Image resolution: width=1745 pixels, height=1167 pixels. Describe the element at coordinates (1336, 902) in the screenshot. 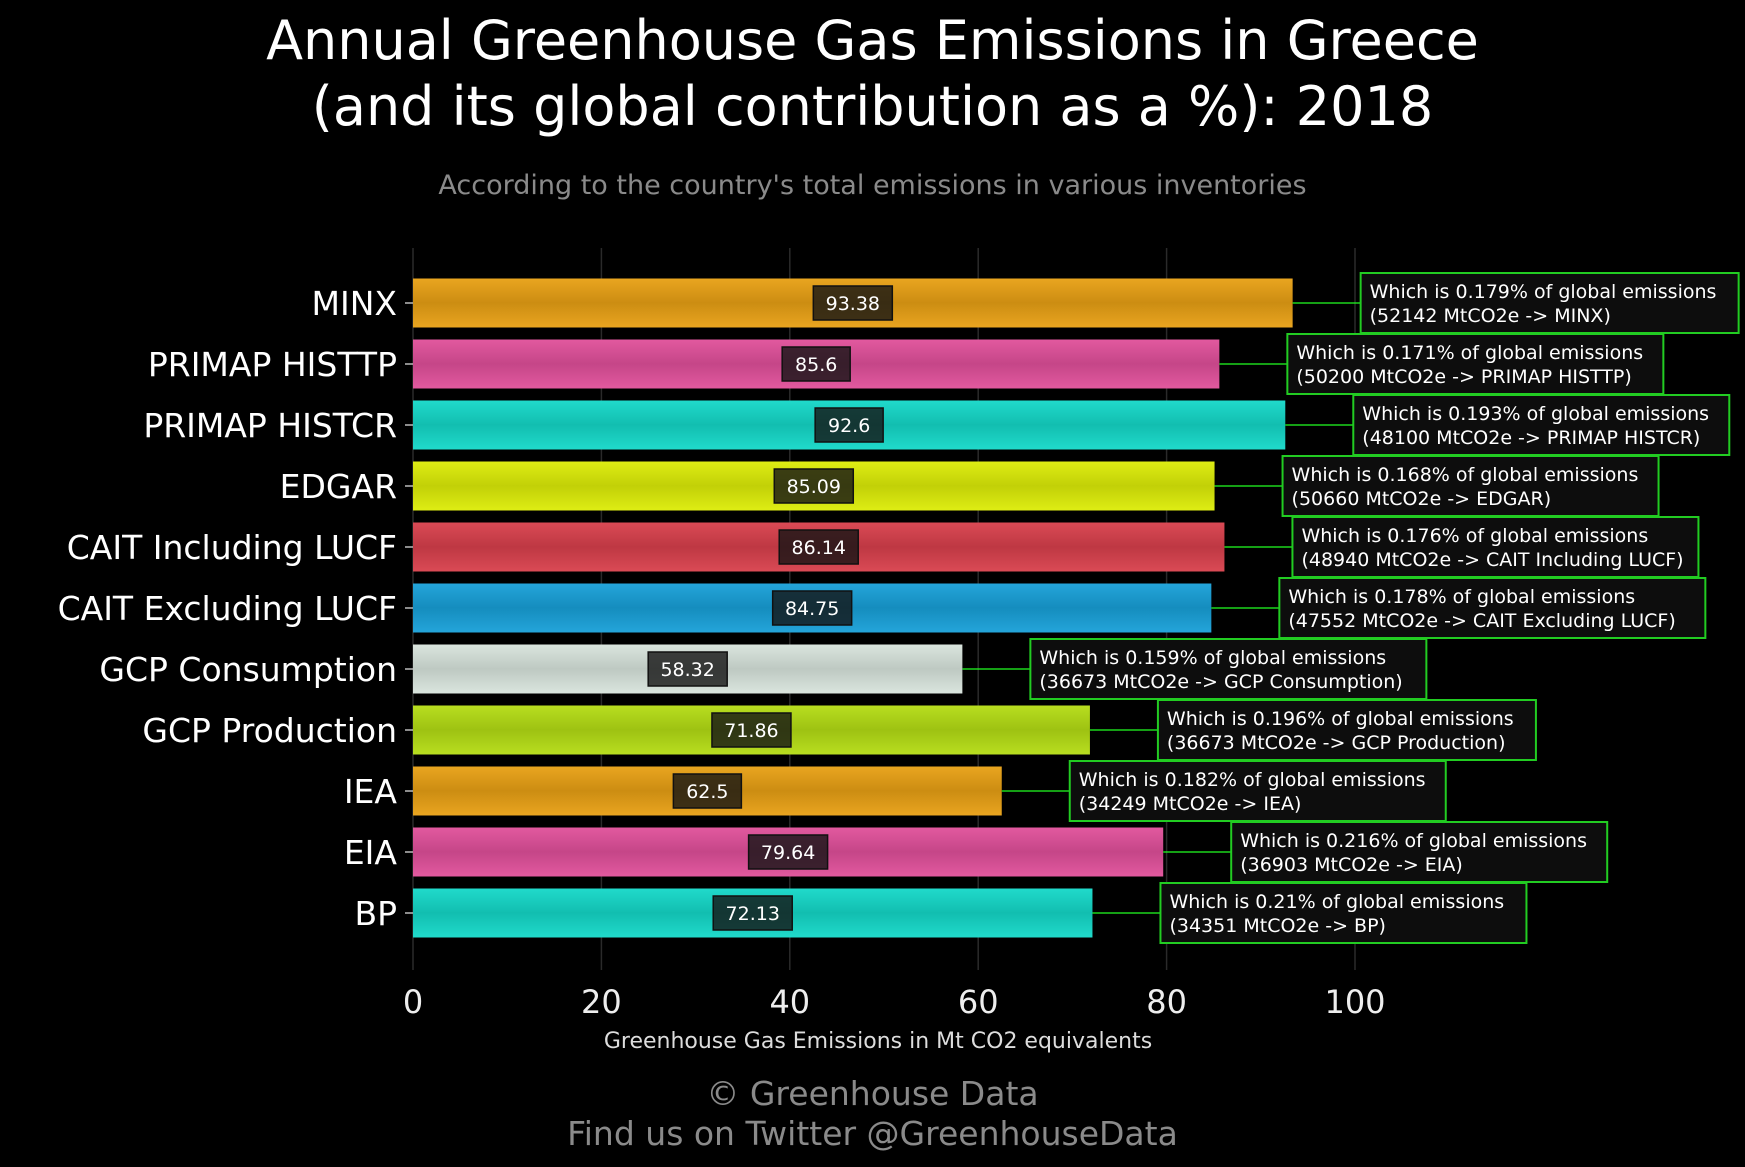

I see `annotation-line-1: Which is 0.21% of global emissions` at that location.